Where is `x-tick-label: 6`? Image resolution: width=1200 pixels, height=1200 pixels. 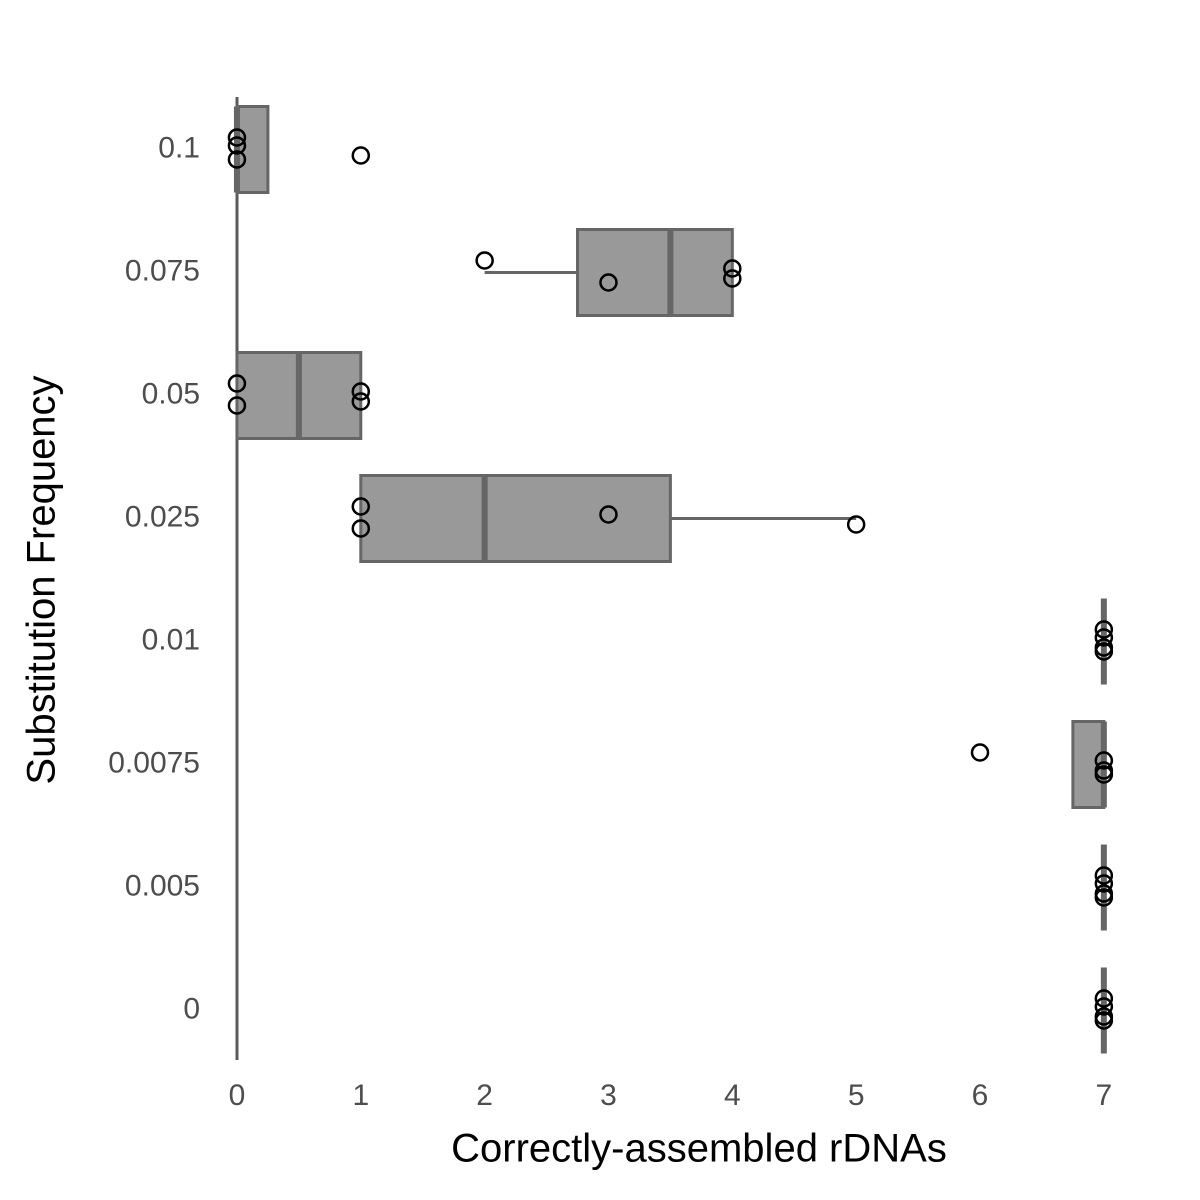
x-tick-label: 6 is located at coordinates (980, 1095).